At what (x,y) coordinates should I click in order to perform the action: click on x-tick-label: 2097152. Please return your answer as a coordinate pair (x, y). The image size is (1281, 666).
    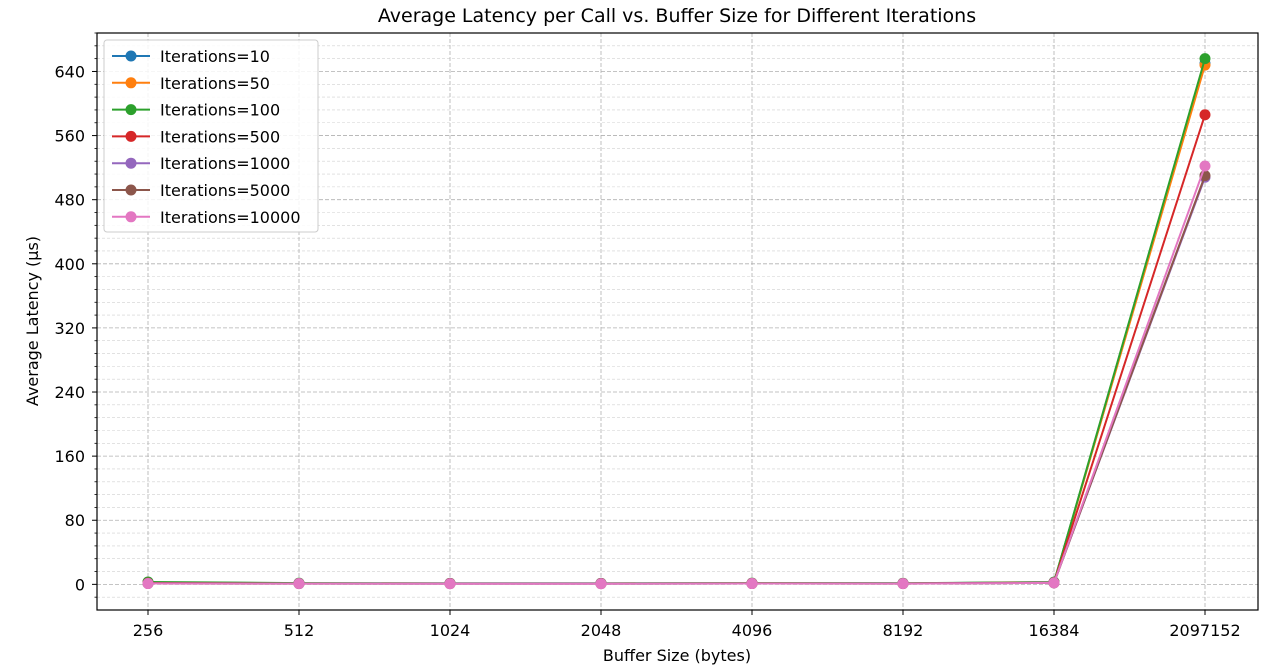
    Looking at the image, I should click on (1204, 630).